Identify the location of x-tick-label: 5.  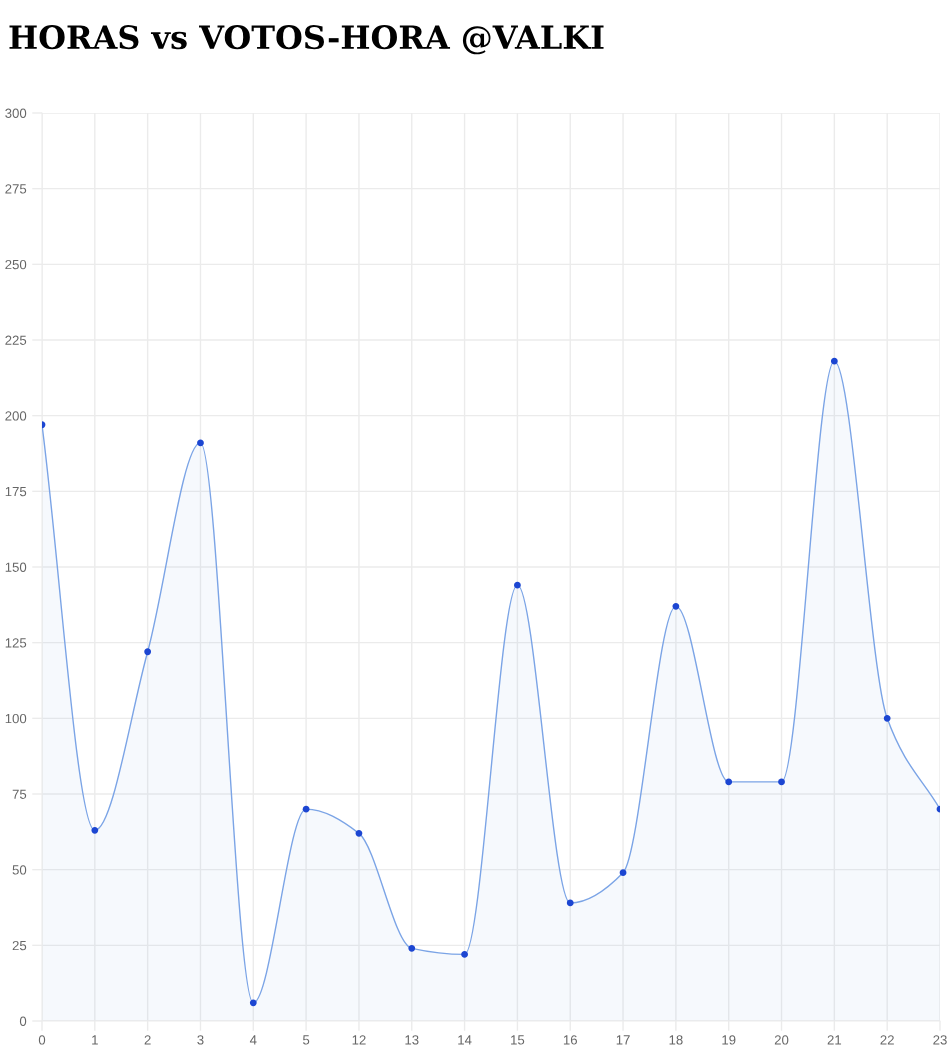
(306, 1040).